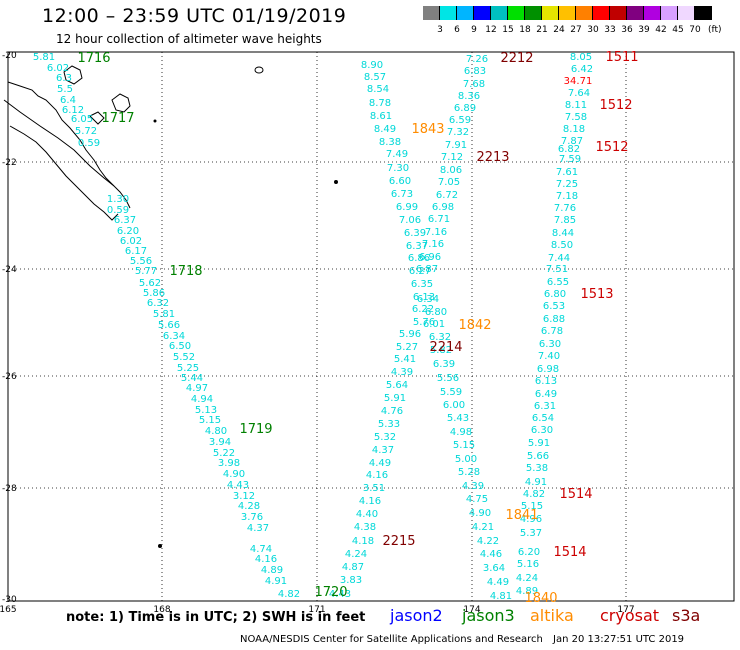 The width and height of the screenshot is (740, 650). What do you see at coordinates (428, 299) in the screenshot?
I see `wave-height-value: 6.34` at bounding box center [428, 299].